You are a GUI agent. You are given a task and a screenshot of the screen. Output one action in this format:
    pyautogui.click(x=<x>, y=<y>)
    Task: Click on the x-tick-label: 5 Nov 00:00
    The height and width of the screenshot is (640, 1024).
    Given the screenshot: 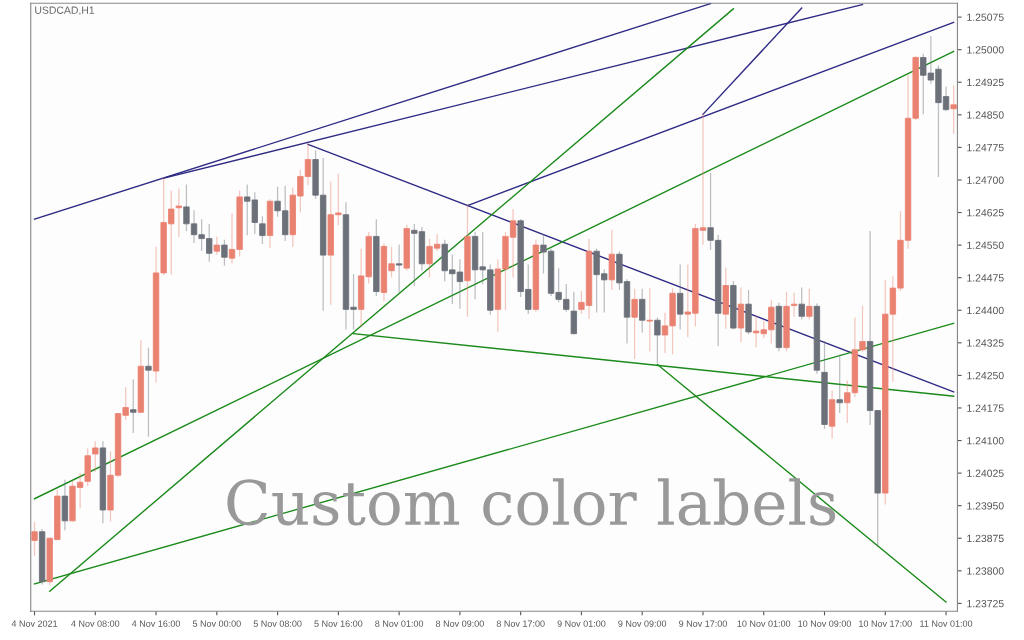 What is the action you would take?
    pyautogui.click(x=216, y=623)
    